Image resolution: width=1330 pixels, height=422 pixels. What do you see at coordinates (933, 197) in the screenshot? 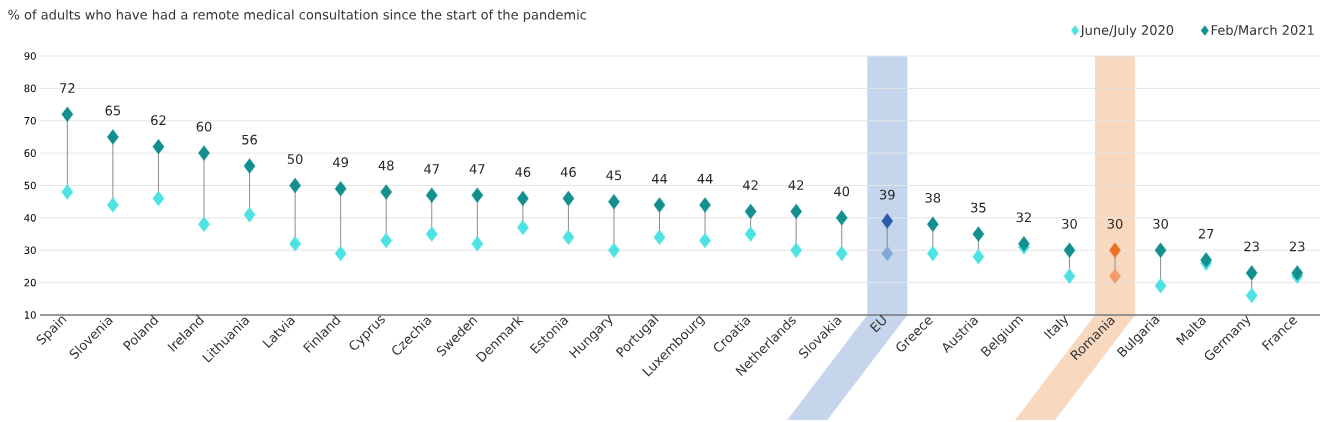
I see `data-label: 38` at bounding box center [933, 197].